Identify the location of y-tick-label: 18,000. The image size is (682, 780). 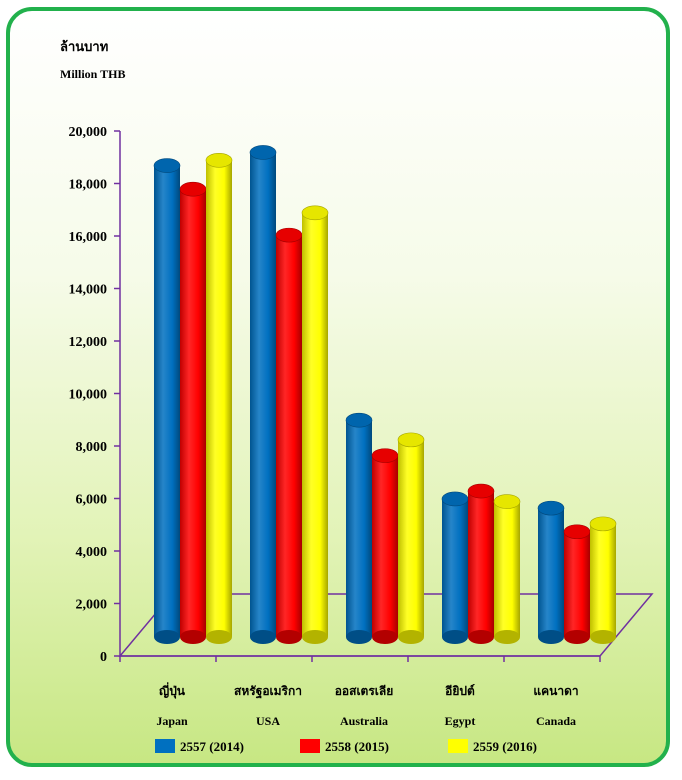
(88, 185).